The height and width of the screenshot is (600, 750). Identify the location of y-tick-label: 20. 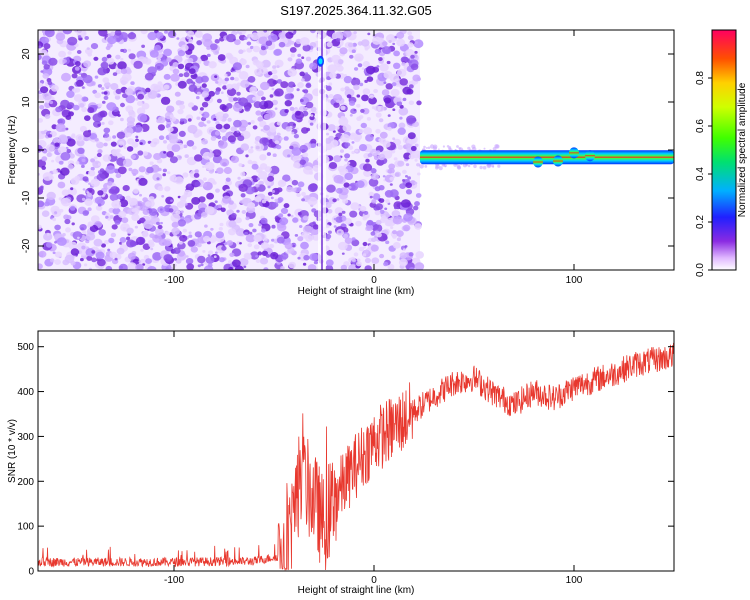
(26, 54).